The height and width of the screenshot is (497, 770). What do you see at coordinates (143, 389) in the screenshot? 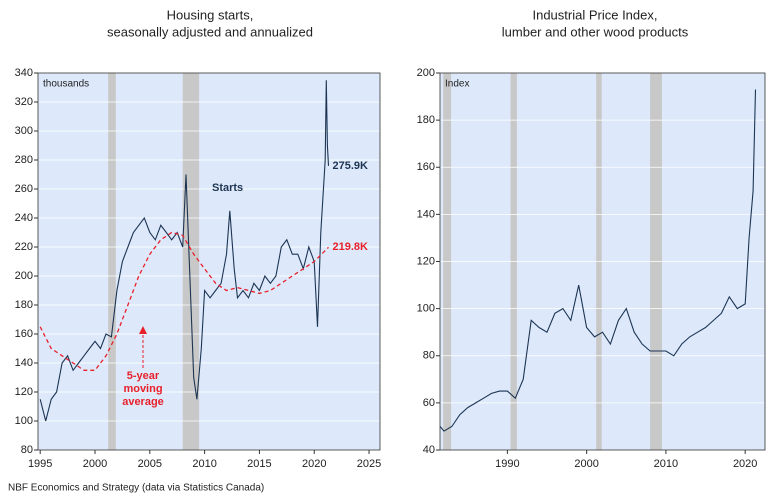
I see `ma-annotation: 5-year moving average` at bounding box center [143, 389].